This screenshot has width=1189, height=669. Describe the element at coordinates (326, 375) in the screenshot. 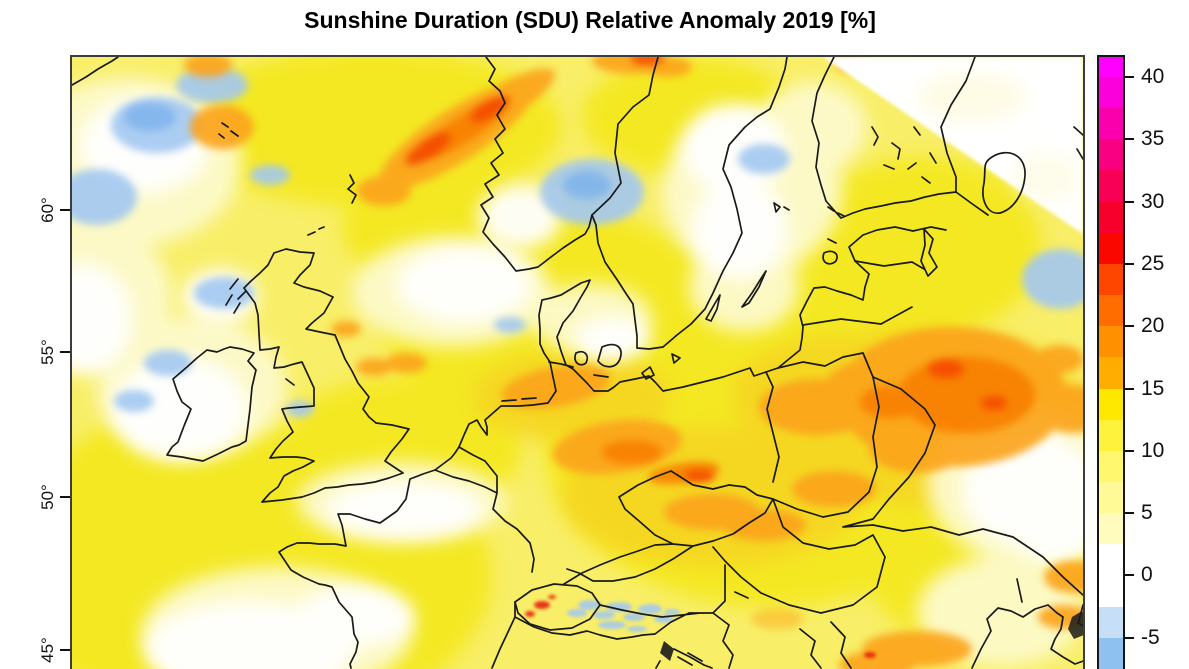

I see `coast-great-britain` at that location.